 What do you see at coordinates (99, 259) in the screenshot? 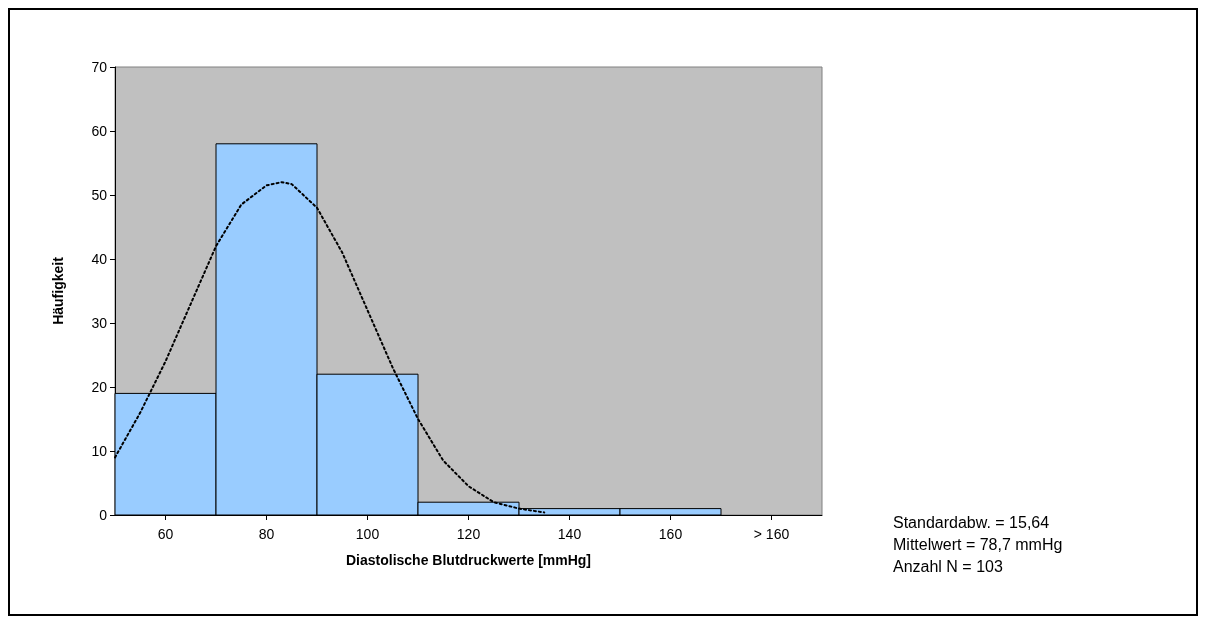
I see `y-tick-label: 40` at bounding box center [99, 259].